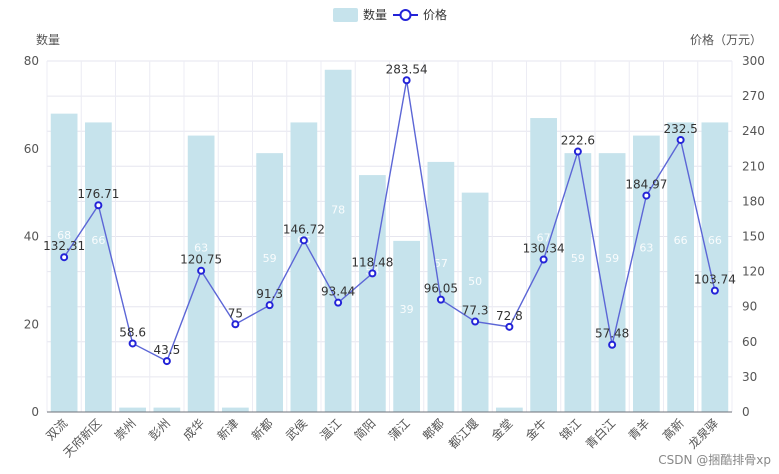 This screenshot has width=779, height=474. What do you see at coordinates (125, 429) in the screenshot?
I see `x-tick-label: 崇州` at bounding box center [125, 429].